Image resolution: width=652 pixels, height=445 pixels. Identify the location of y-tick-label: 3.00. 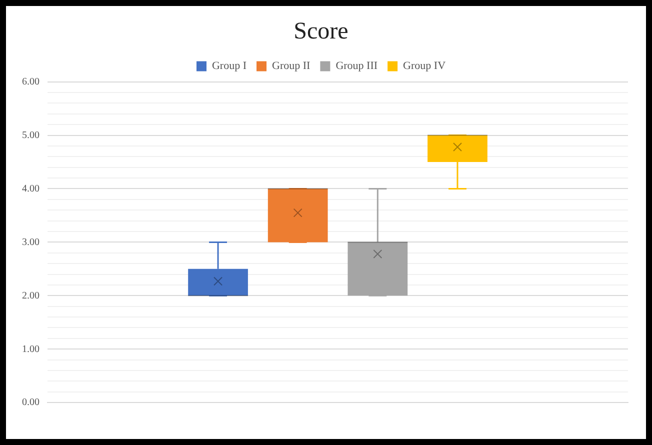
(31, 242).